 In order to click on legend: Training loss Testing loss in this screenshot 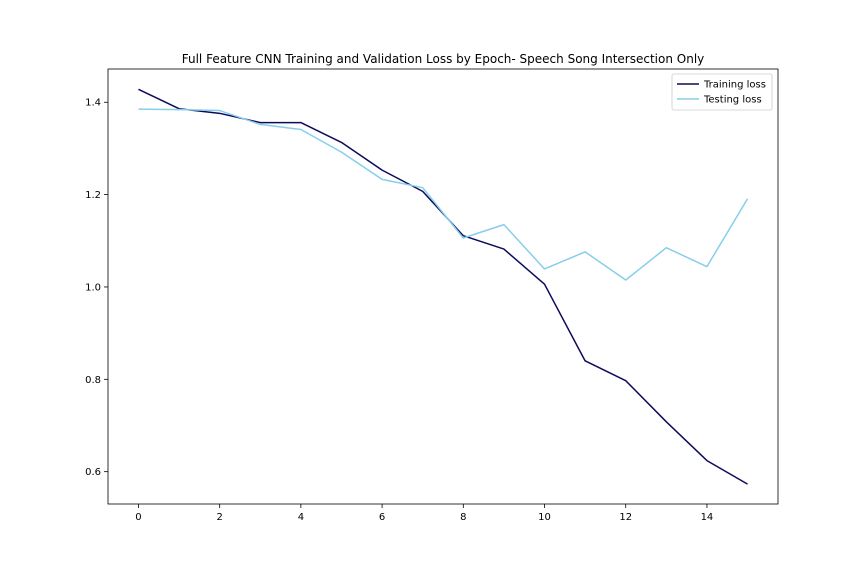, I will do `click(722, 92)`.